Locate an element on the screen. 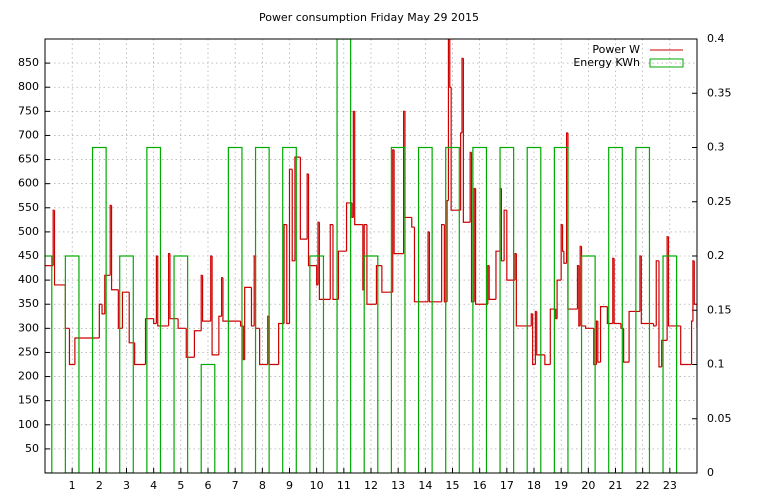 This screenshot has width=768, height=500. y2-tick-label: 0.1 is located at coordinates (716, 364).